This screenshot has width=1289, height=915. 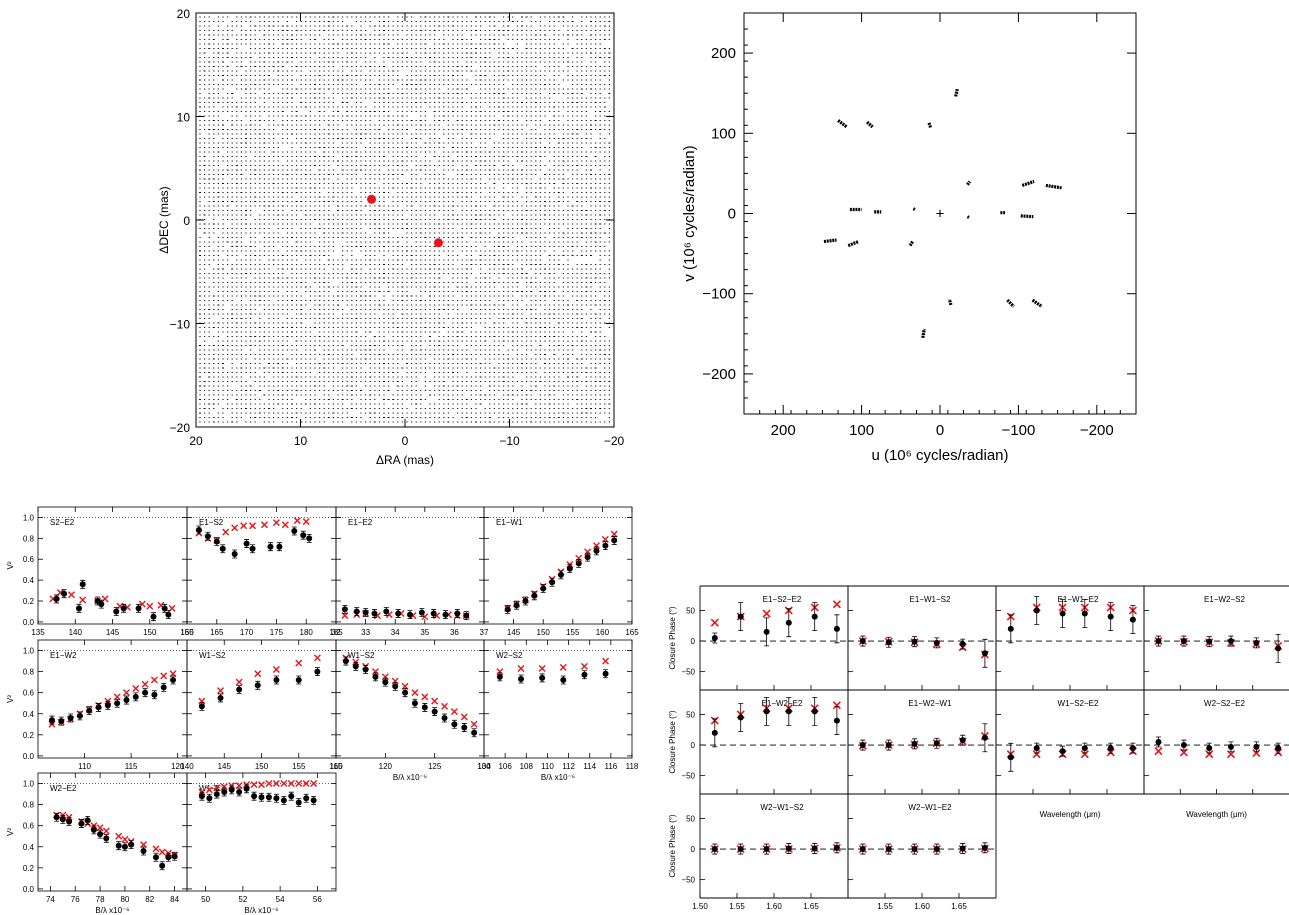 I want to click on vis-panel: 0.0 0.2 0.4 0.6 0.8 1.0 V² 110 115 120 E1−W2, so click(x=97, y=705).